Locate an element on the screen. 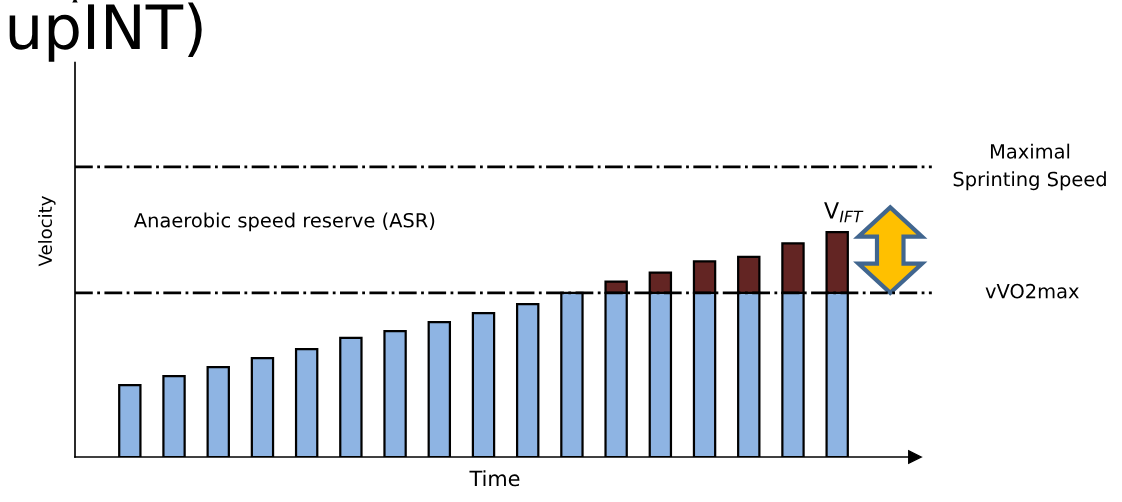 The height and width of the screenshot is (502, 1122). ref-line-label: vVO2max is located at coordinates (1032, 291).